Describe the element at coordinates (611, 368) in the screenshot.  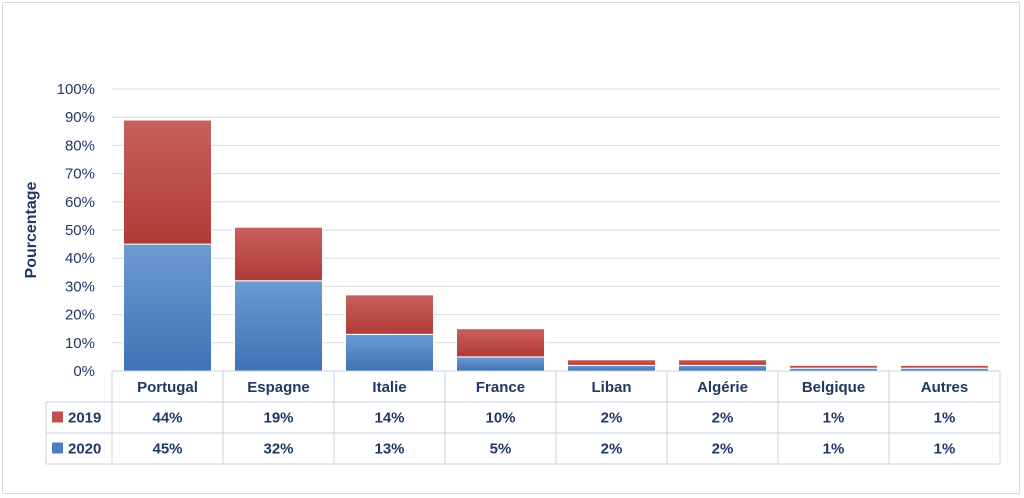
I see `bar-2020-liban` at that location.